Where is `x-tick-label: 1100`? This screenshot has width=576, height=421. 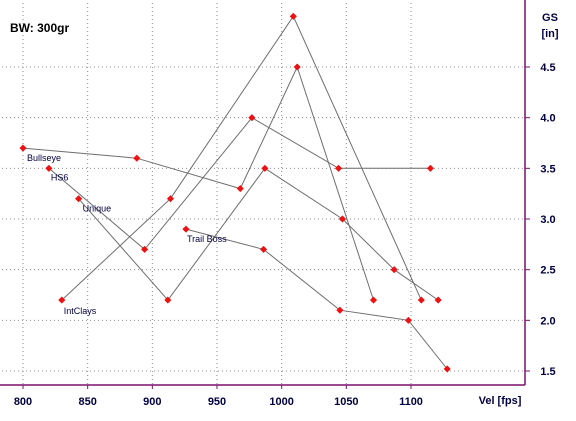 x-tick-label: 1100 is located at coordinates (411, 402).